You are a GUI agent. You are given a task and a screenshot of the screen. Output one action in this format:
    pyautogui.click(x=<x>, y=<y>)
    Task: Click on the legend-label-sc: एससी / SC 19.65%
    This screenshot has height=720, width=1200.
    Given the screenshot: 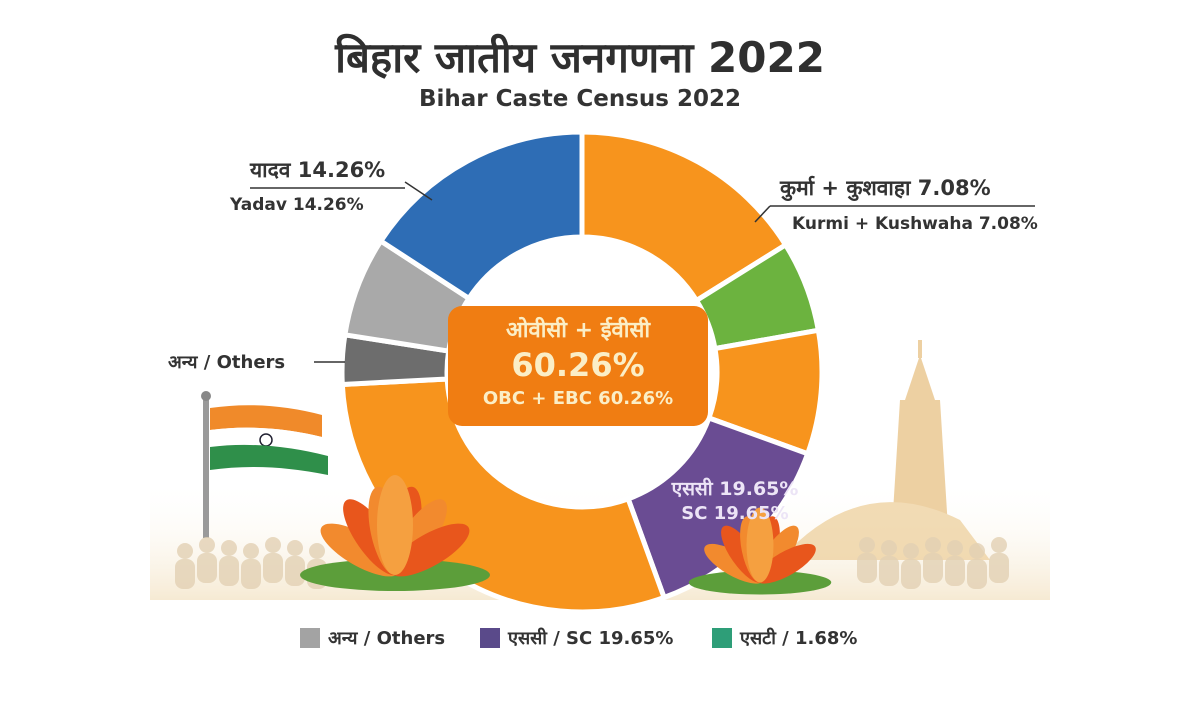 What is the action you would take?
    pyautogui.click(x=591, y=638)
    